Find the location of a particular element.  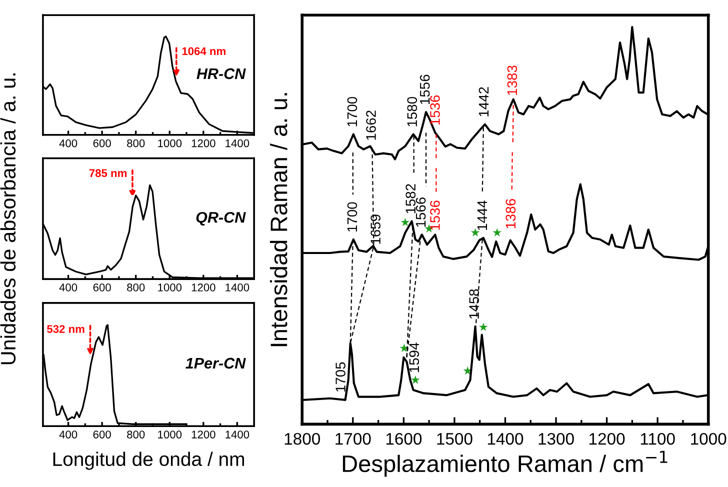

x-tick-label: 1300 is located at coordinates (556, 438).